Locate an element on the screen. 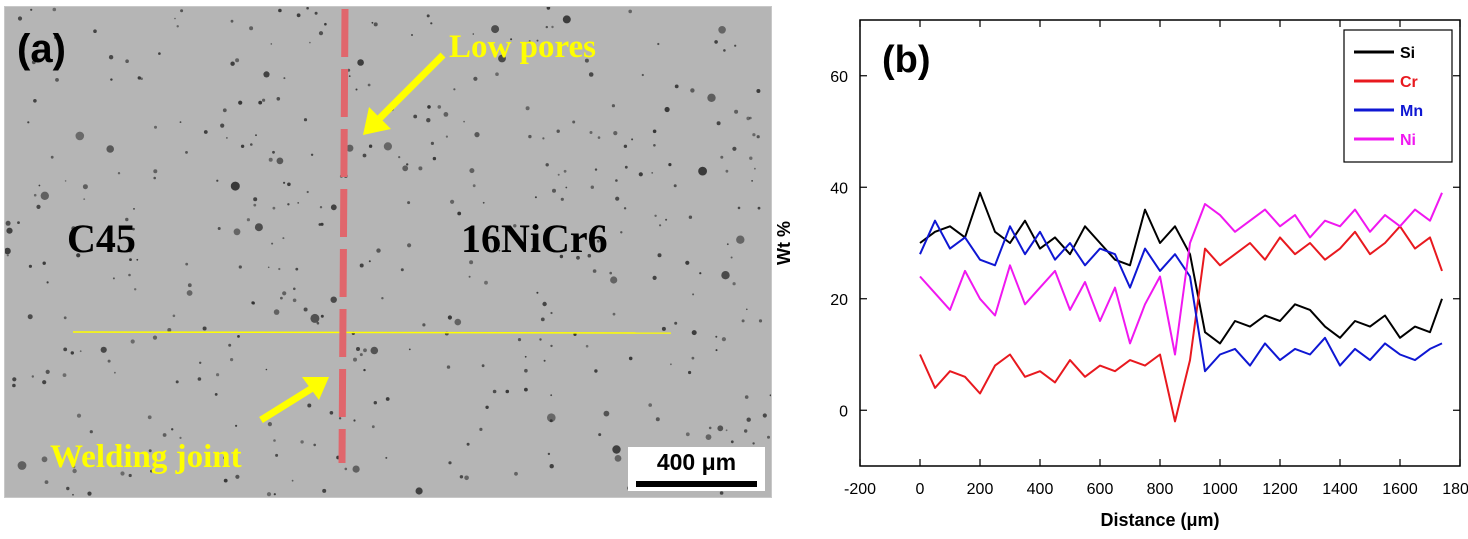 This screenshot has width=1468, height=539. annotation-low-pores: Low pores is located at coordinates (522, 47).